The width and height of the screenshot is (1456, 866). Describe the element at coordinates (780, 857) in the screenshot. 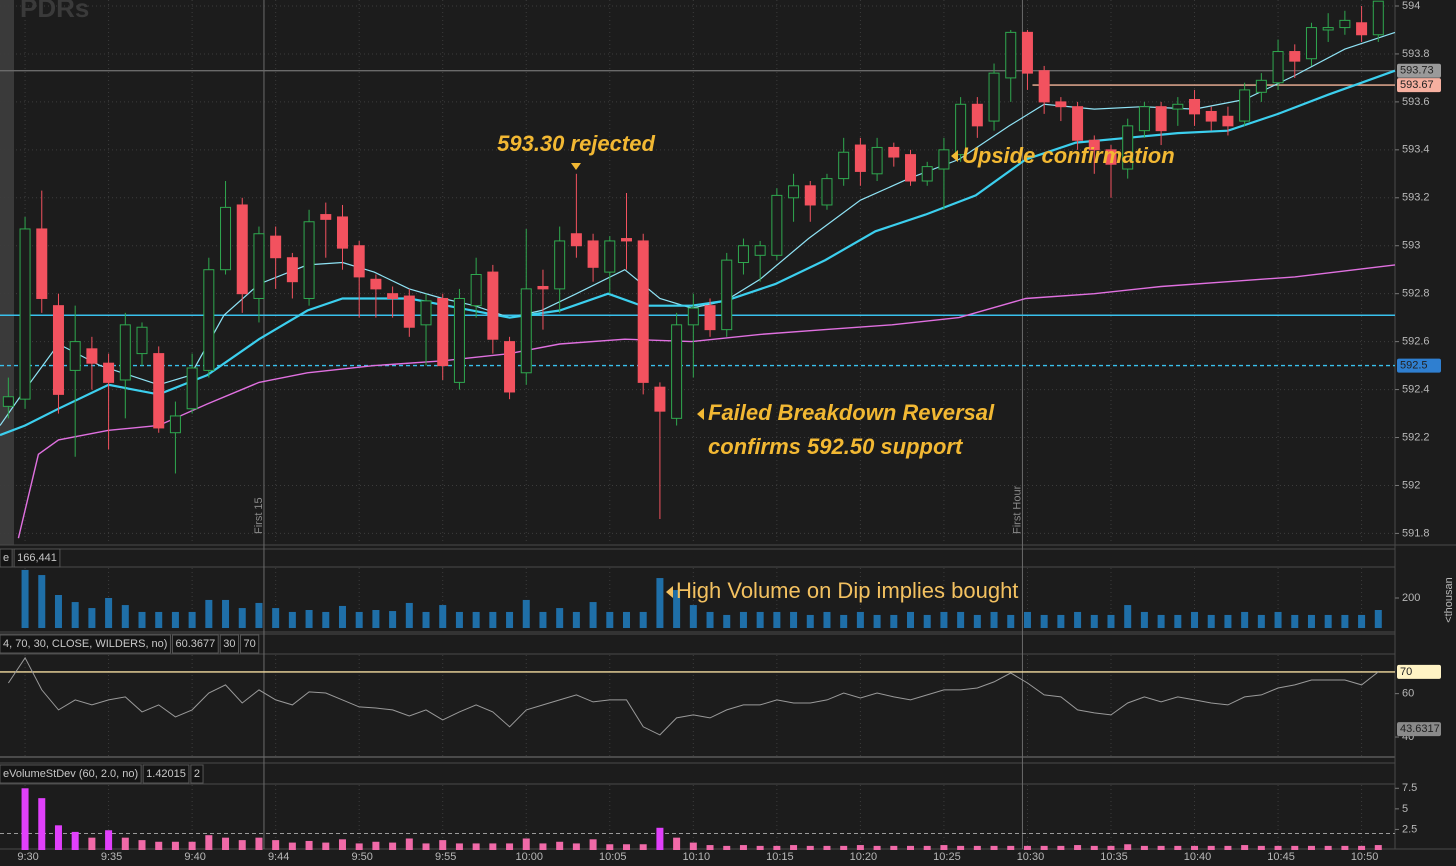

I see `x-tick-label: 10:15` at that location.